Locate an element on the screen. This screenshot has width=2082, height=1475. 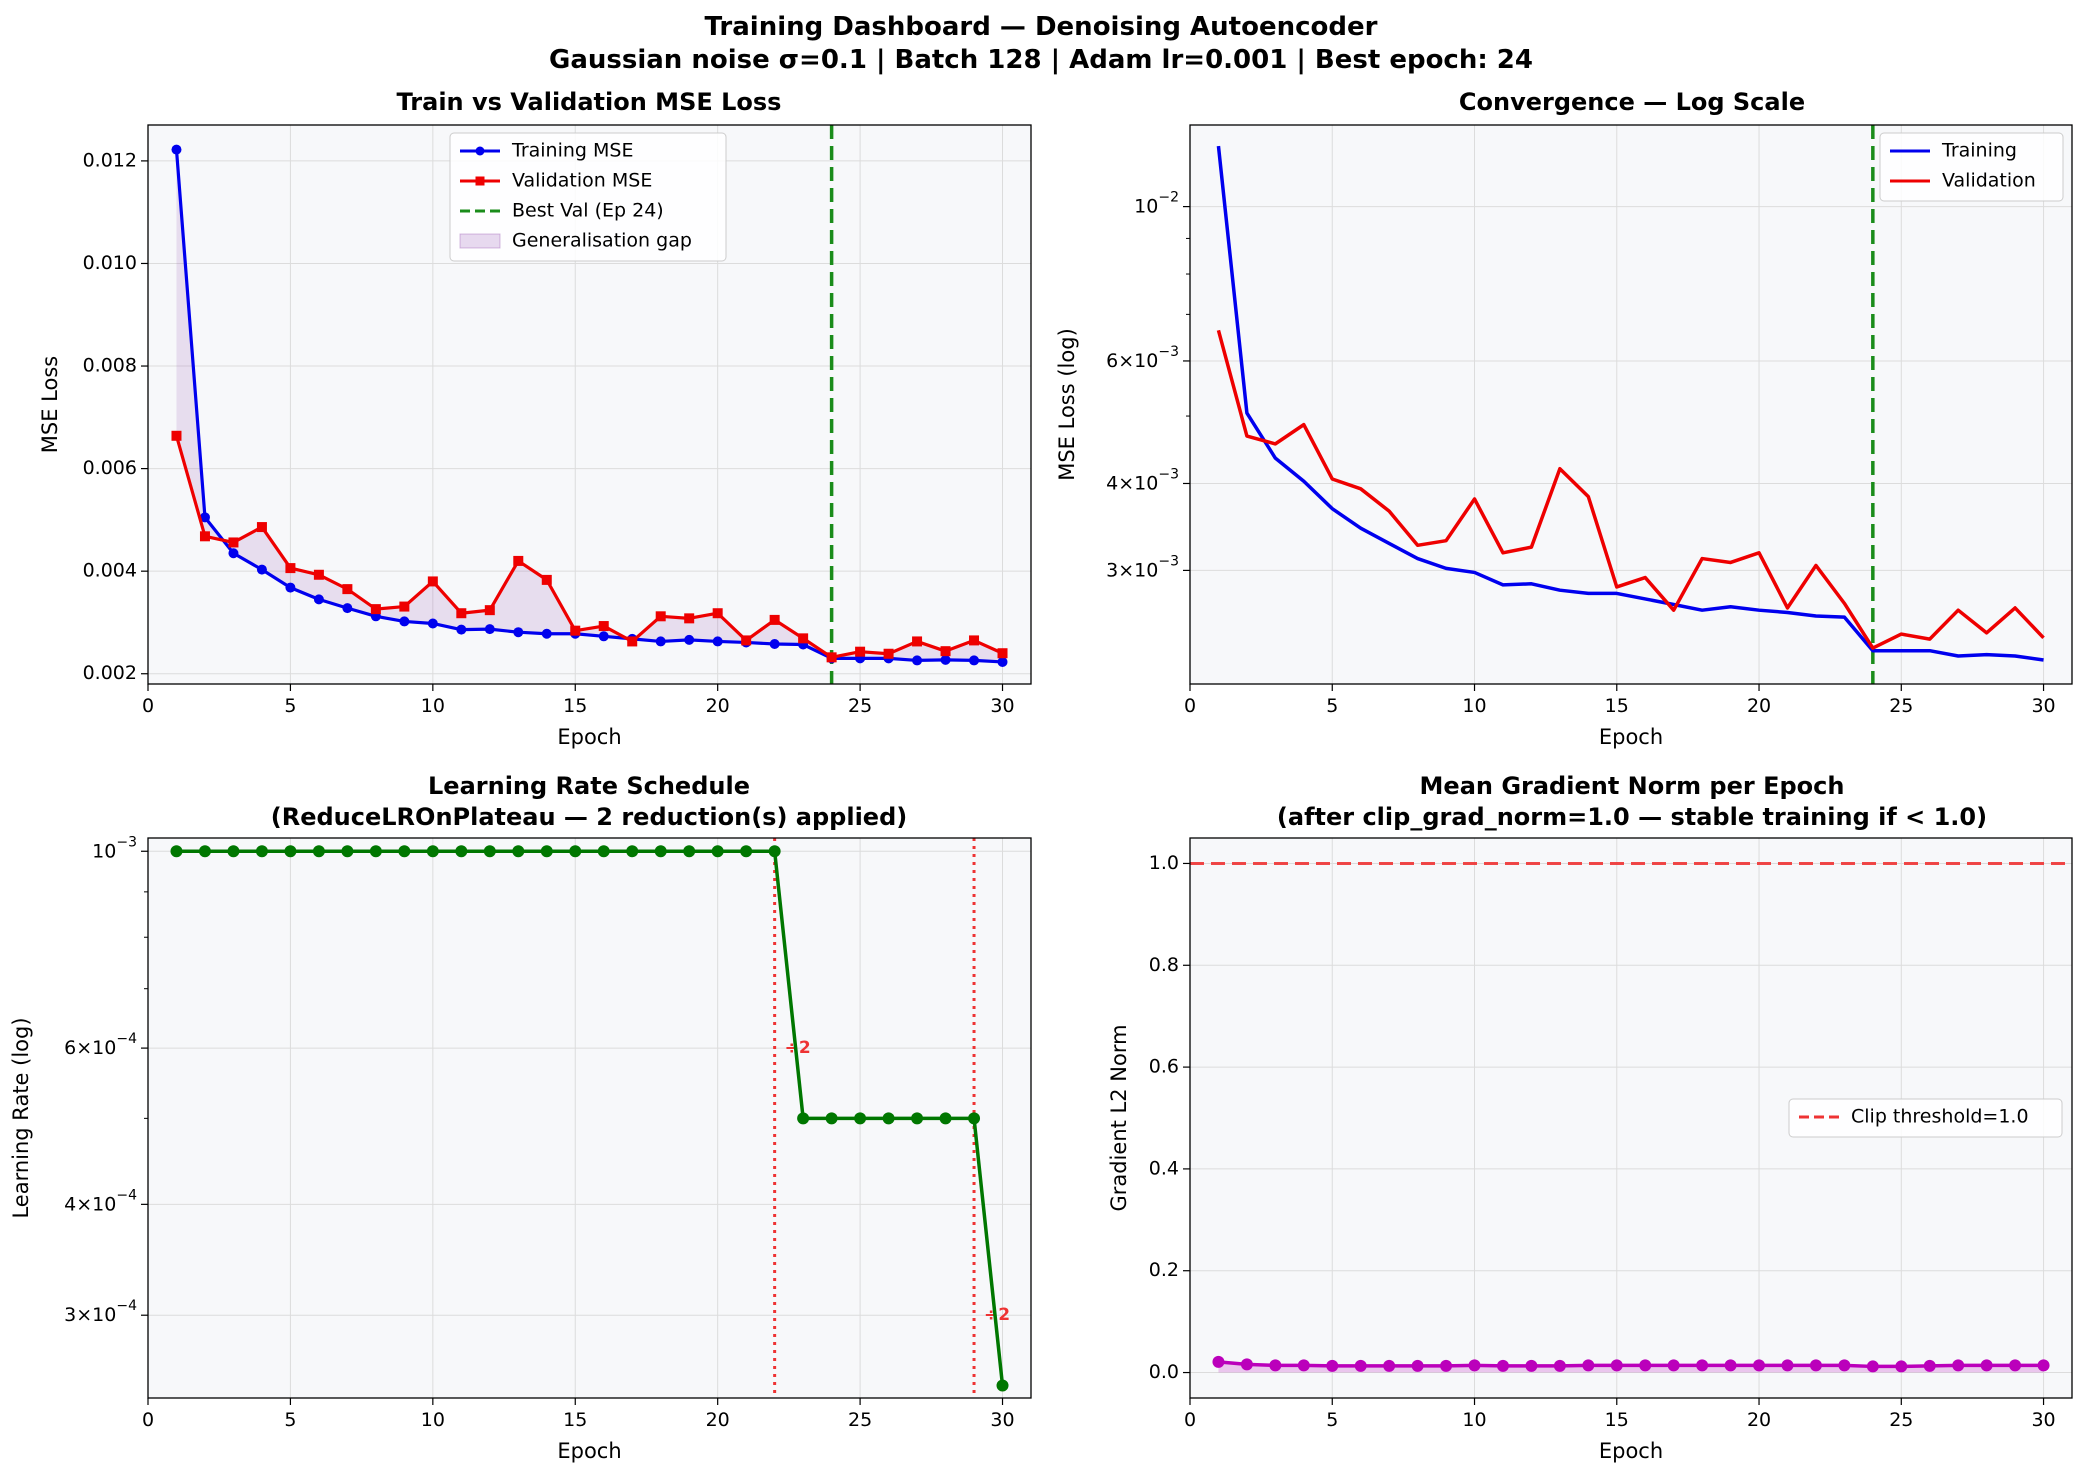
y-tick-exponent: −2 is located at coordinates (1168, 198).